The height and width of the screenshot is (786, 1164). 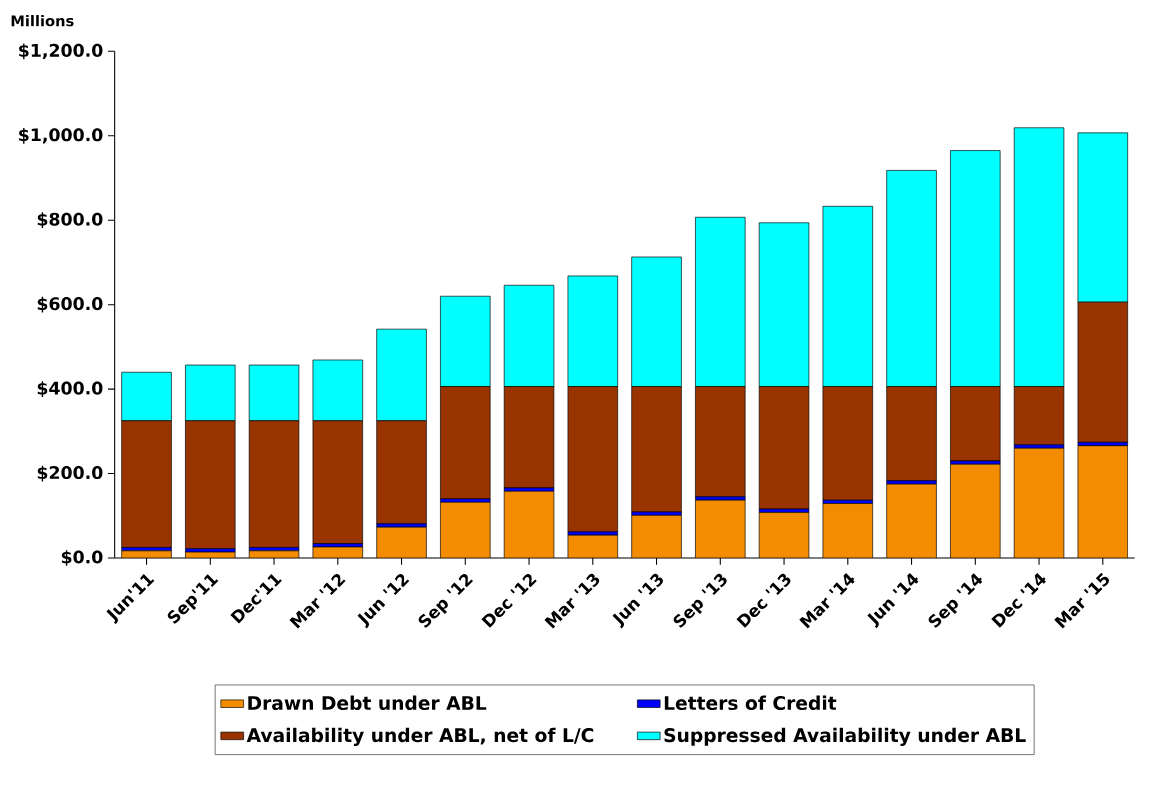 I want to click on legend-label: Availability under ABL, net of L/C, so click(x=420, y=736).